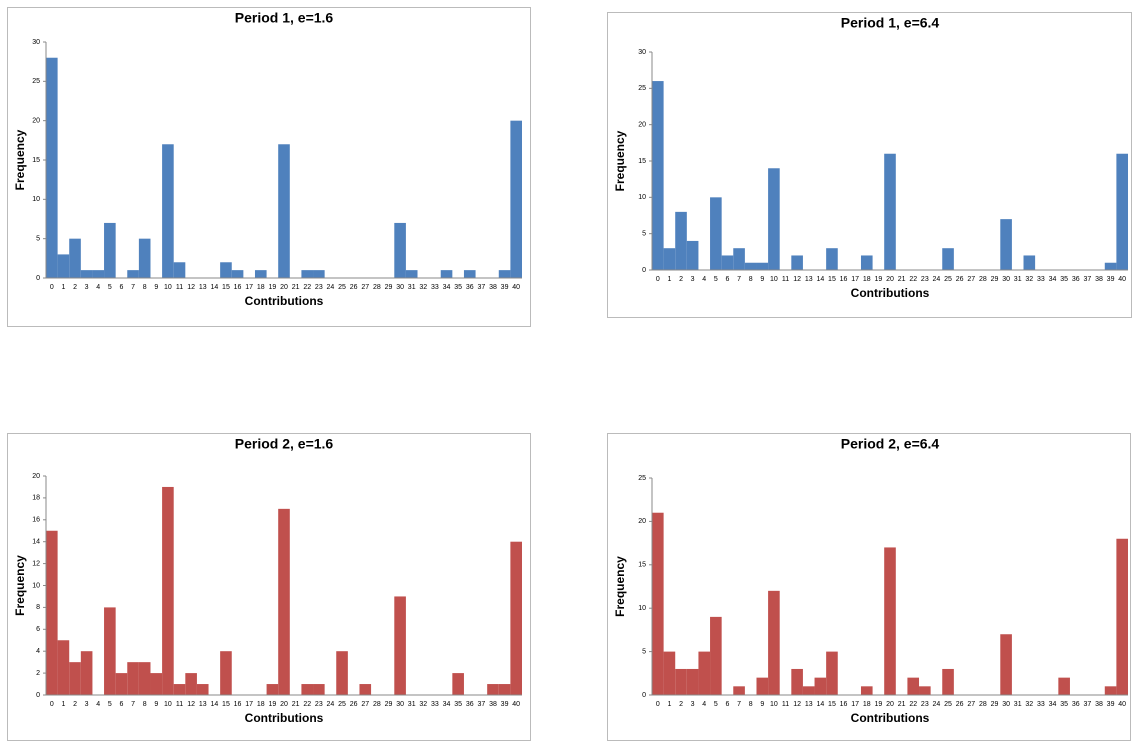 This screenshot has width=1132, height=742. Describe the element at coordinates (36, 563) in the screenshot. I see `y-tick-label: 12` at that location.